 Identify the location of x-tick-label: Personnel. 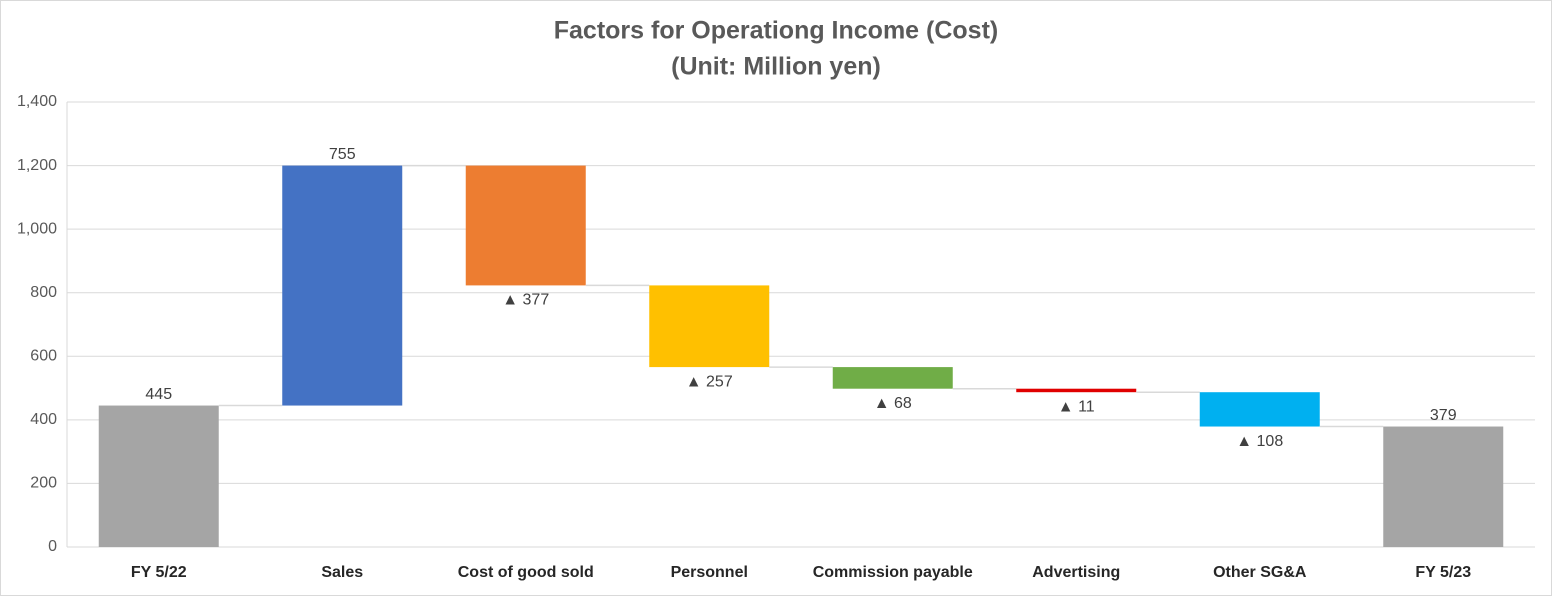
(709, 572).